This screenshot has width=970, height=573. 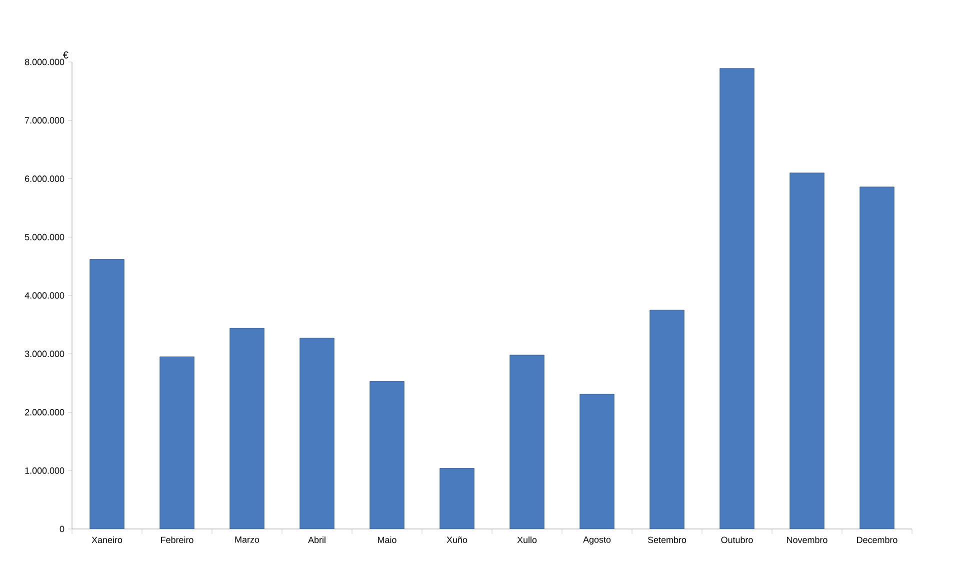 What do you see at coordinates (387, 540) in the screenshot?
I see `x-tick-label: Maio` at bounding box center [387, 540].